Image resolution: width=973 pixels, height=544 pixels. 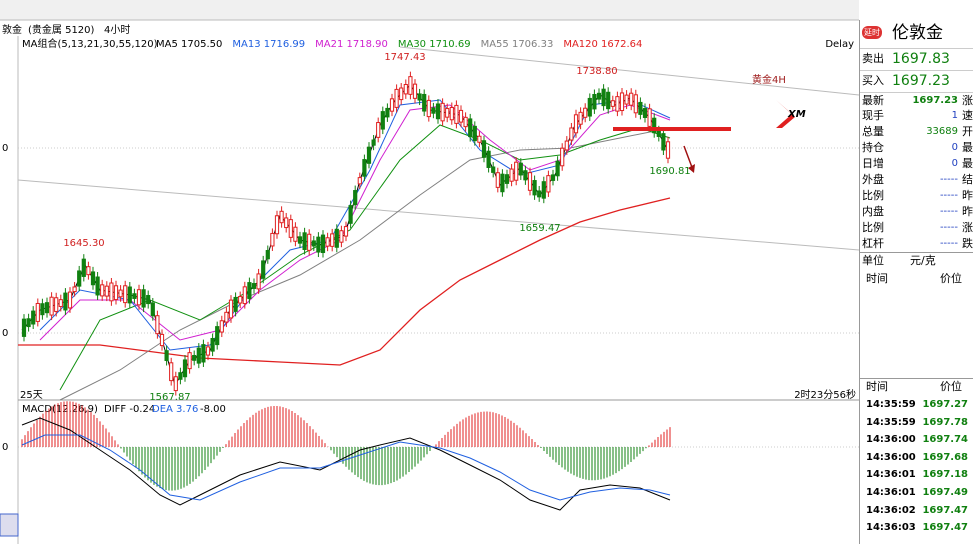 I want to click on macd-diff-line, so click(x=346, y=464).